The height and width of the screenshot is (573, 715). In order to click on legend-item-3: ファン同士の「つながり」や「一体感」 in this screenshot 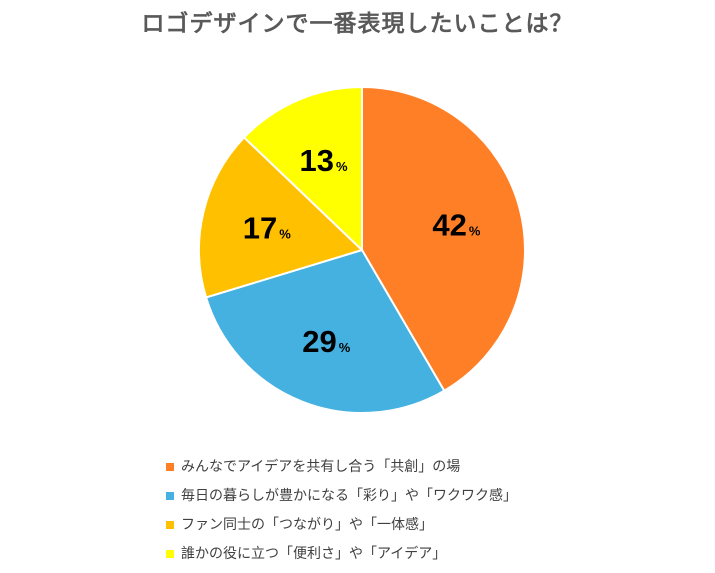, I will do `click(341, 529)`.